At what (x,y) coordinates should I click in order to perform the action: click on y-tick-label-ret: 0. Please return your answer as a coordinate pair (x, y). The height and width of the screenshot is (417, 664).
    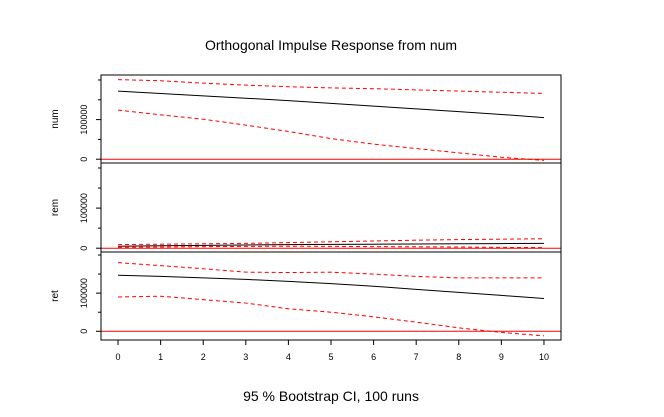
    Looking at the image, I should click on (84, 331).